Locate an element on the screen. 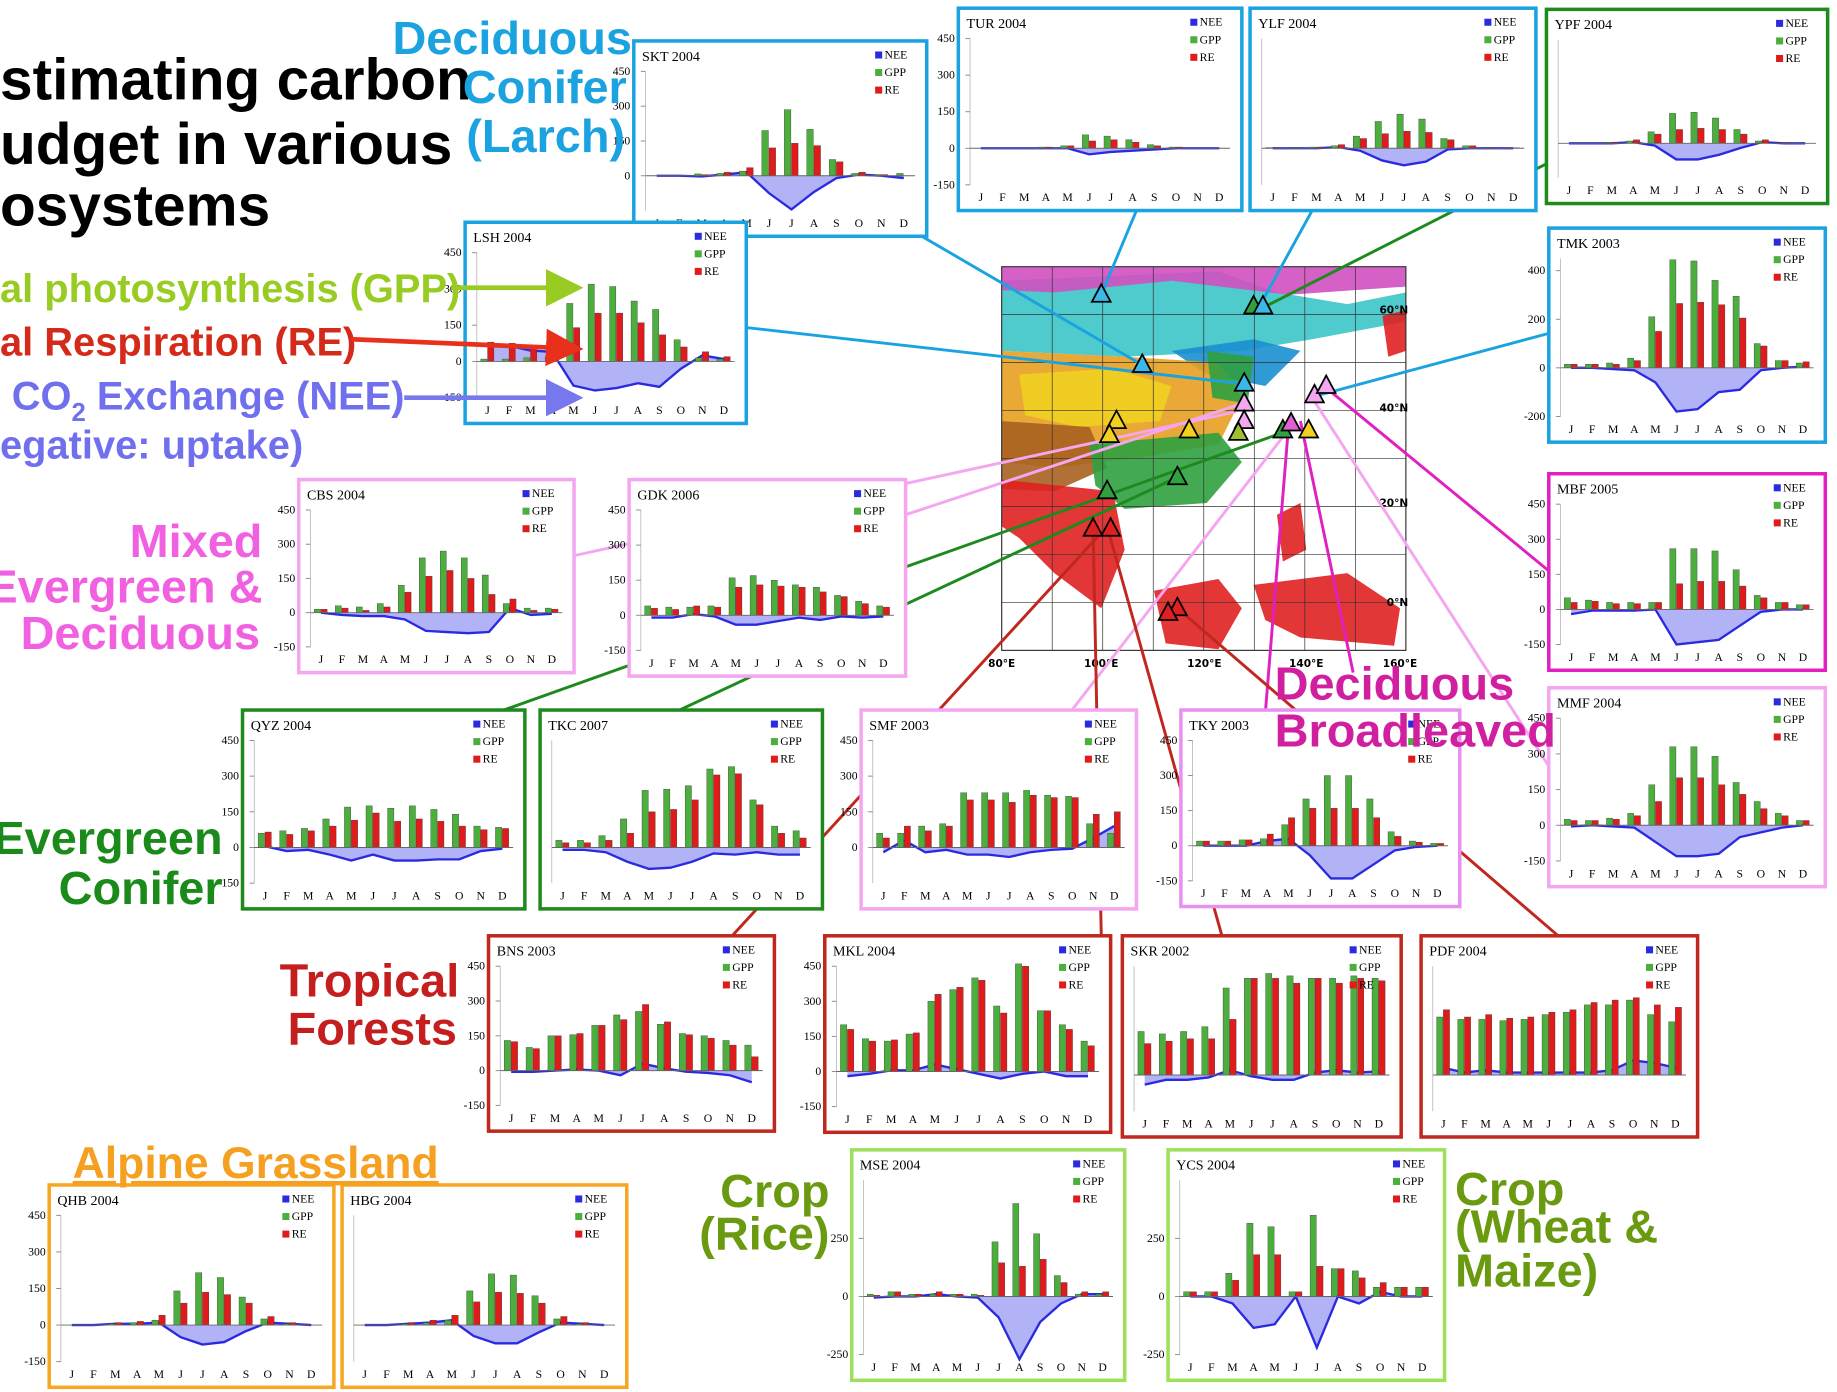 The width and height of the screenshot is (1837, 1392). chart-frame is located at coordinates (1306, 1265).